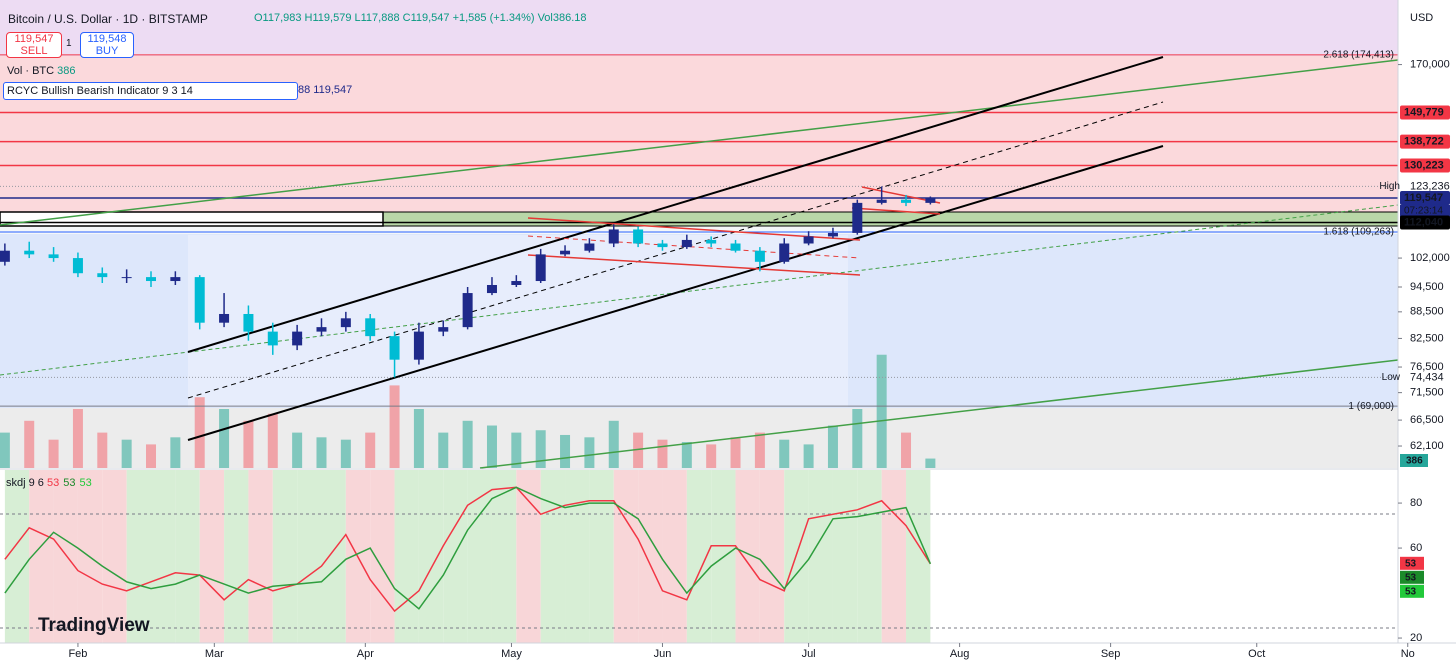 Image resolution: width=1456 pixels, height=665 pixels. What do you see at coordinates (1421, 18) in the screenshot?
I see `currency: USD` at bounding box center [1421, 18].